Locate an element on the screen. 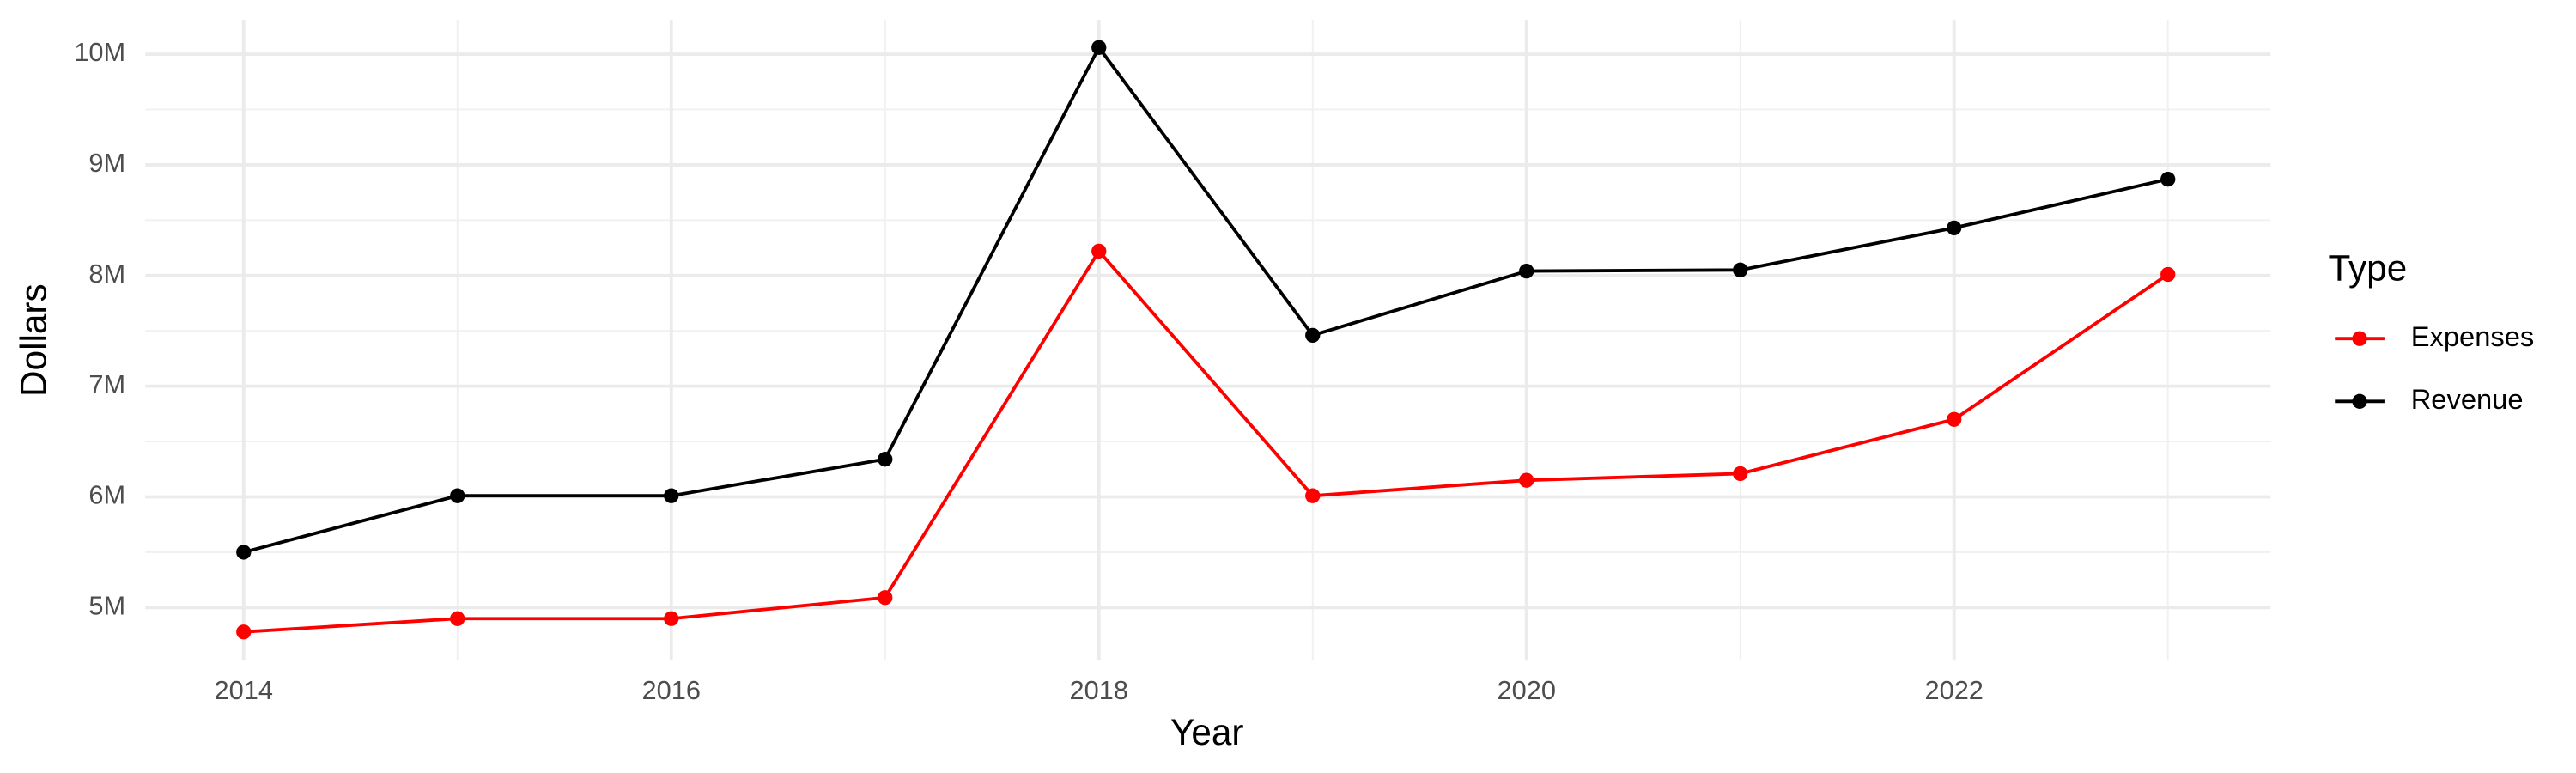 The height and width of the screenshot is (773, 2576). legend-title: Type is located at coordinates (2368, 268).